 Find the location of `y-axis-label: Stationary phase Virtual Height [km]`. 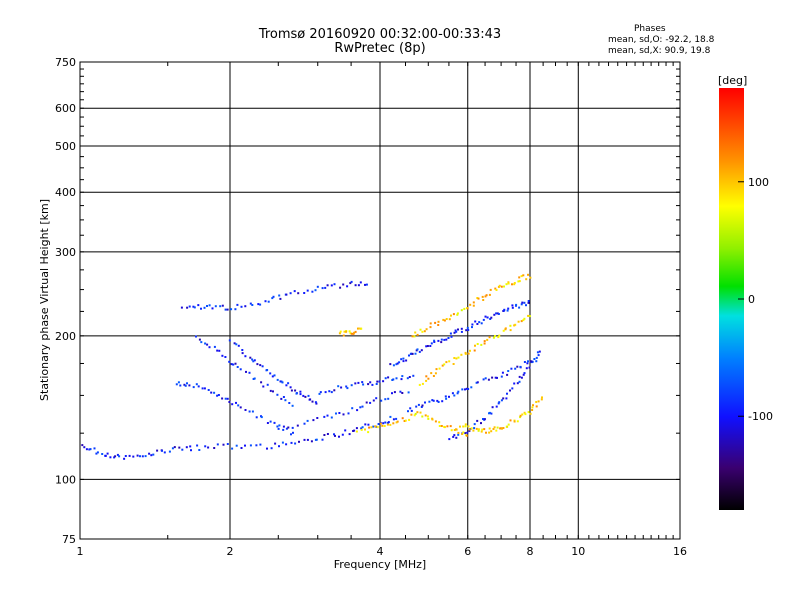

y-axis-label: Stationary phase Virtual Height [km] is located at coordinates (44, 300).